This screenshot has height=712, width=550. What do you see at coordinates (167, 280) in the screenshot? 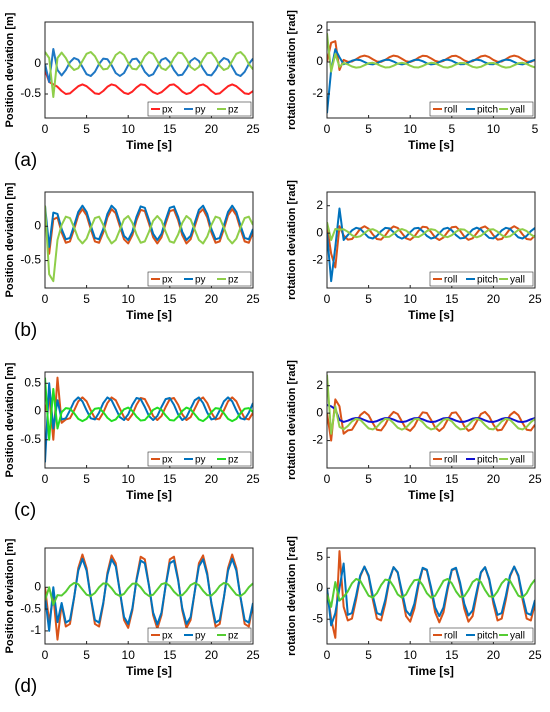
I see `legend-label: px` at bounding box center [167, 280].